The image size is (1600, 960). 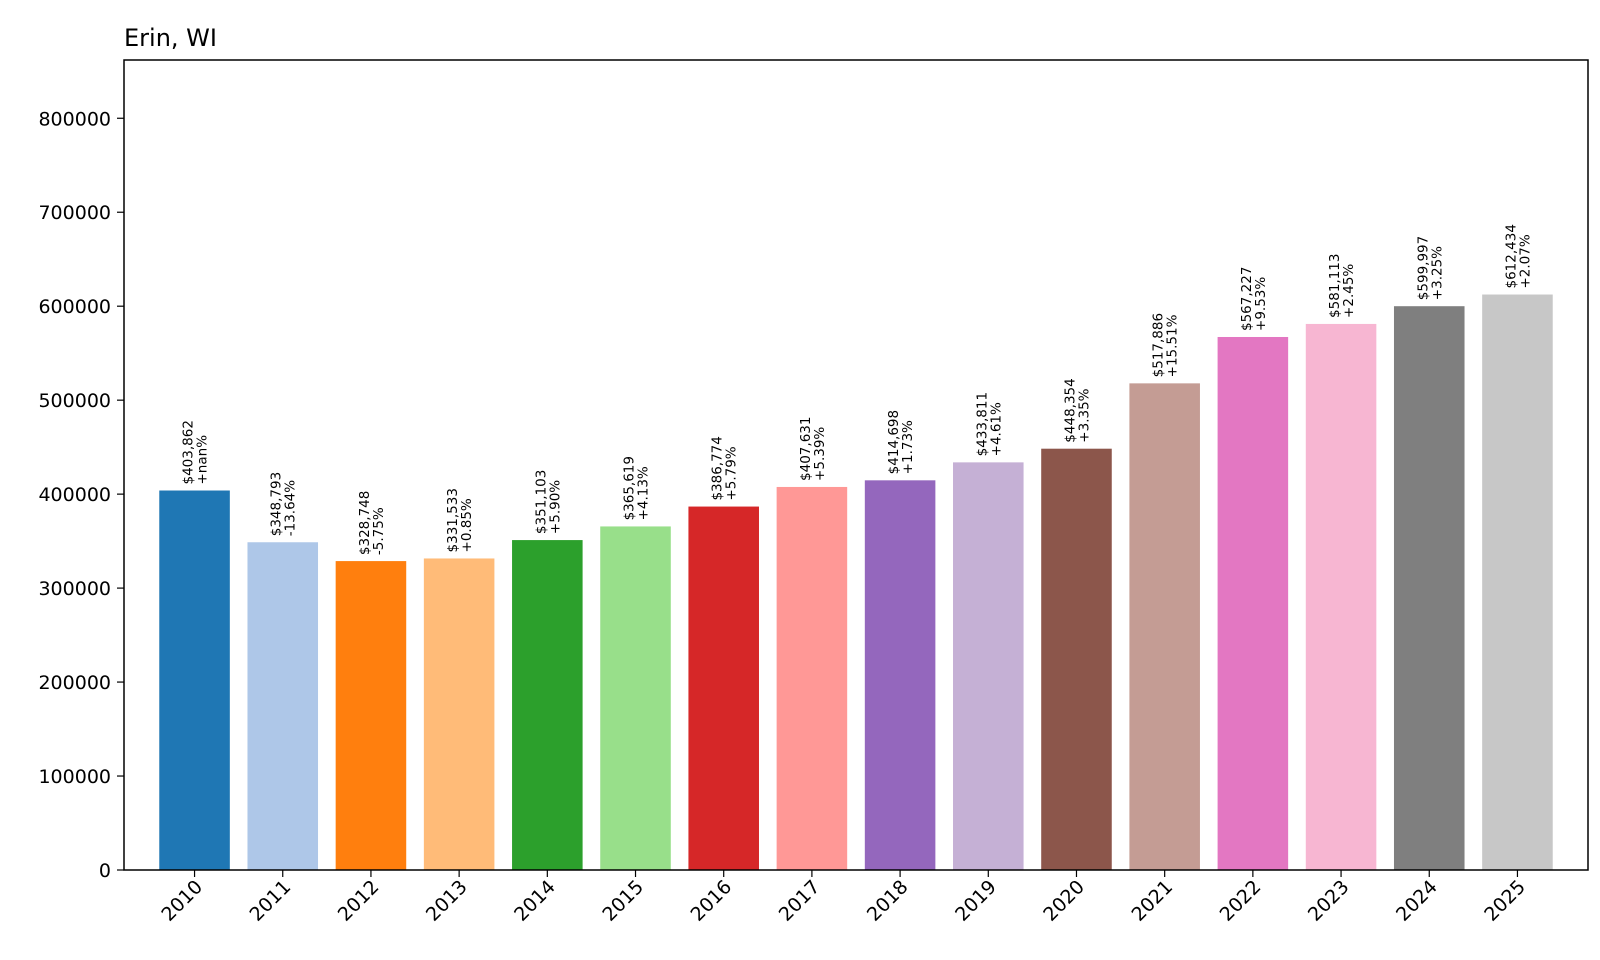 What do you see at coordinates (194, 680) in the screenshot?
I see `bar-2010` at bounding box center [194, 680].